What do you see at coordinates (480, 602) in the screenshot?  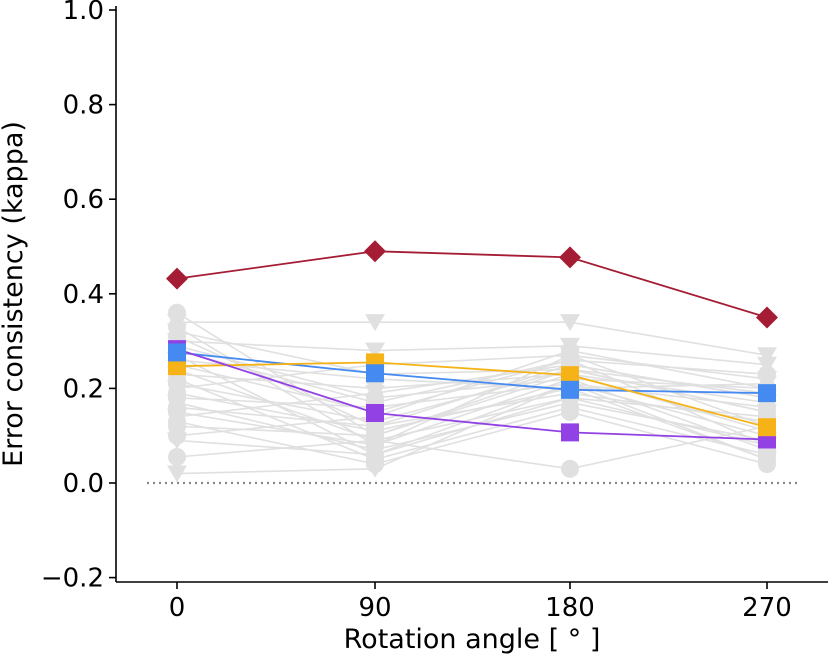 I see `x-ticks: 0 90 180 270` at bounding box center [480, 602].